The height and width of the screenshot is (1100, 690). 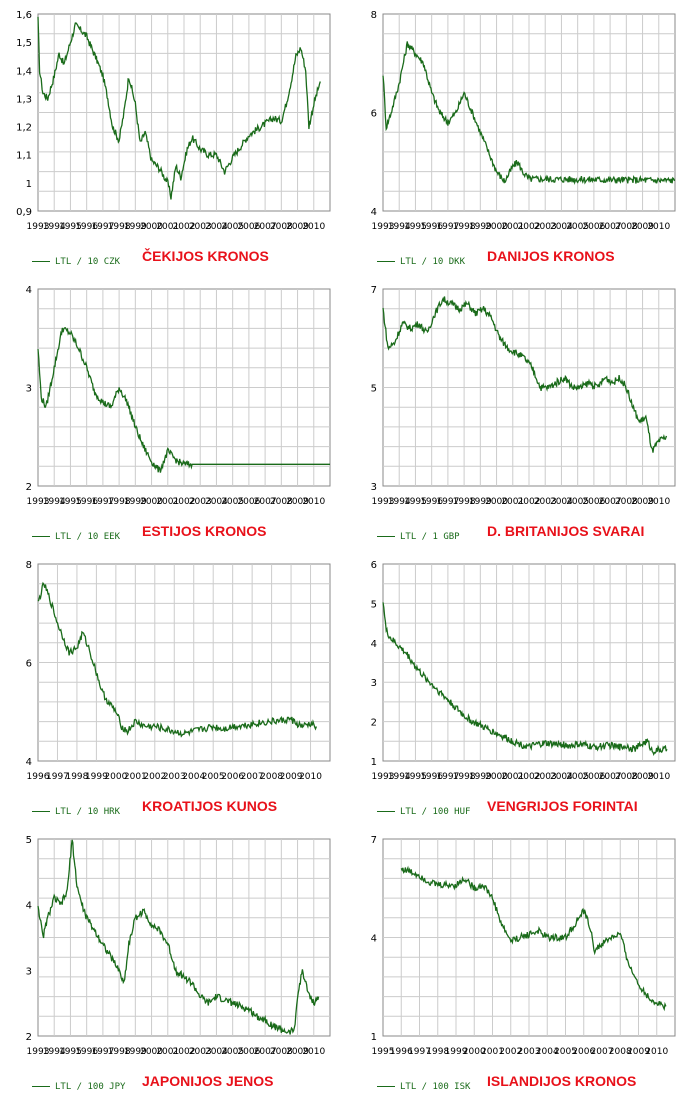 What do you see at coordinates (24, 212) in the screenshot?
I see `y-tick-label: 0,9` at bounding box center [24, 212].